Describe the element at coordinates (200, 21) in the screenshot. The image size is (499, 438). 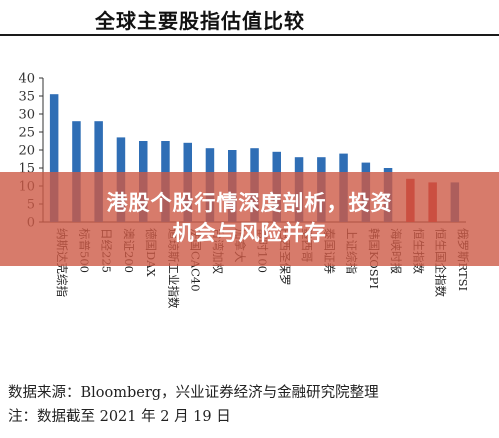
I see `chart-title: 全球主要股指估值比较` at that location.